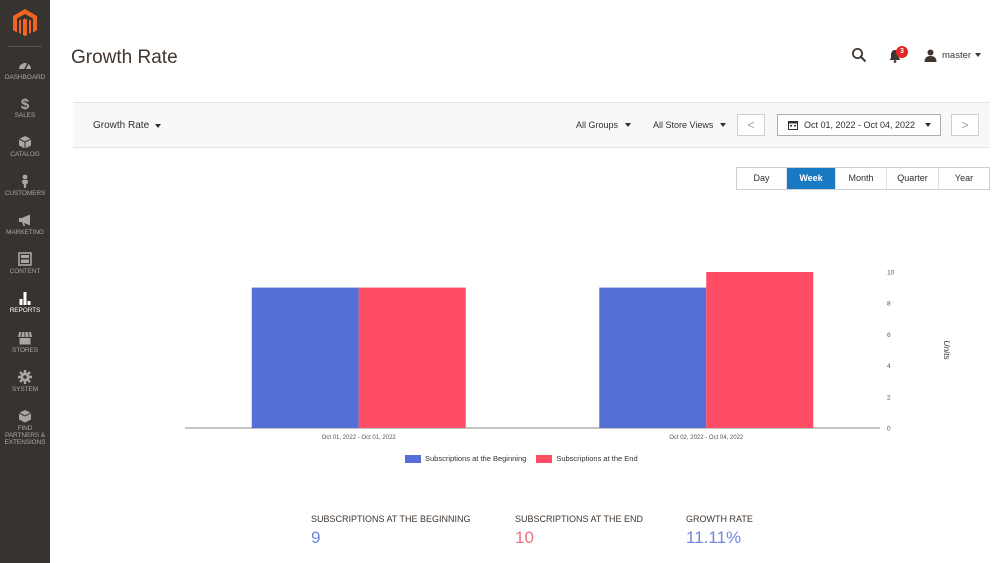 The width and height of the screenshot is (1000, 563). Describe the element at coordinates (25, 77) in the screenshot. I see `sidebar-item-label: DASHBOARD` at that location.